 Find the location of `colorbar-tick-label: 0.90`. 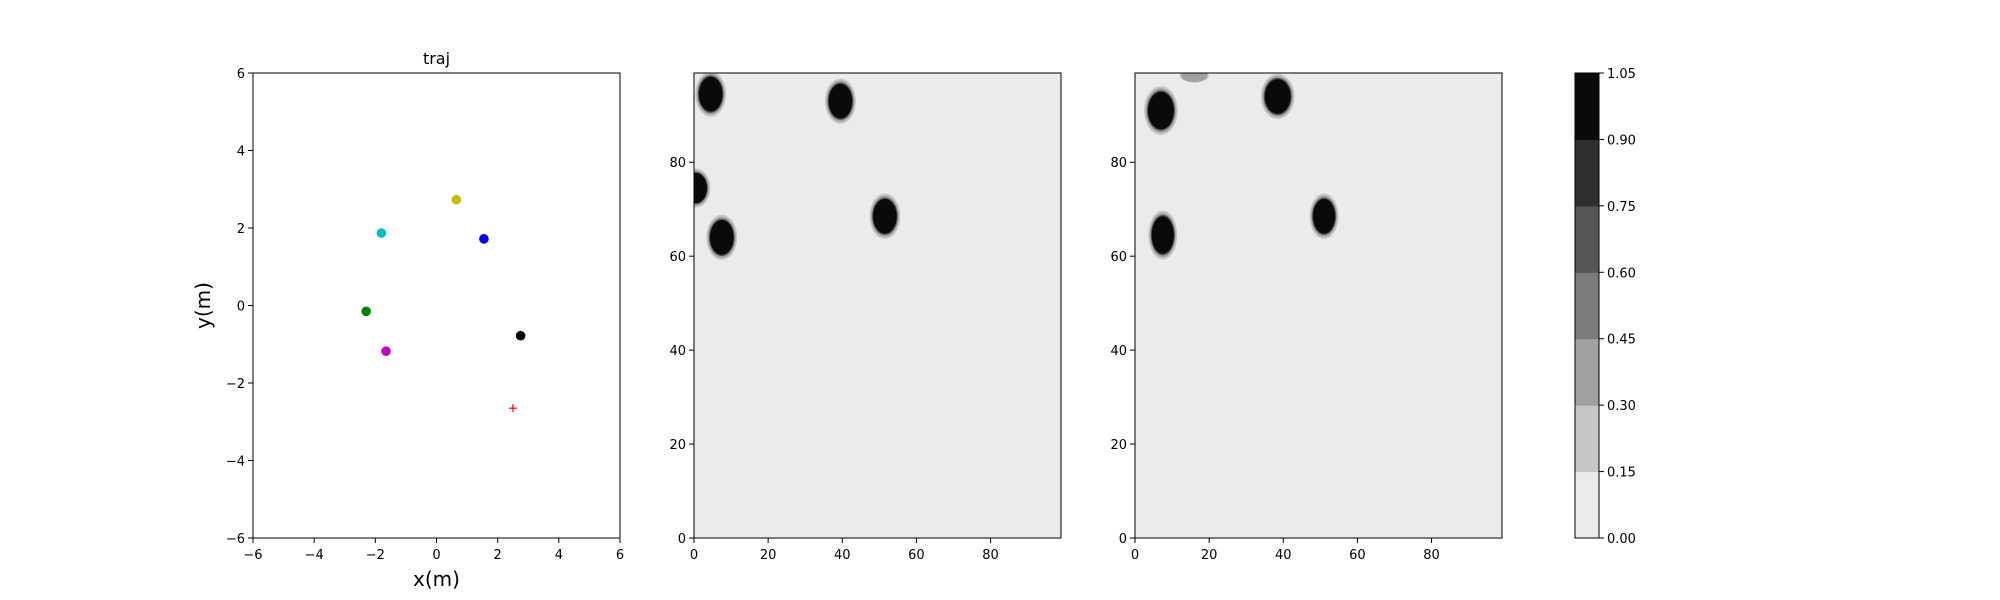

colorbar-tick-label: 0.90 is located at coordinates (1621, 140).